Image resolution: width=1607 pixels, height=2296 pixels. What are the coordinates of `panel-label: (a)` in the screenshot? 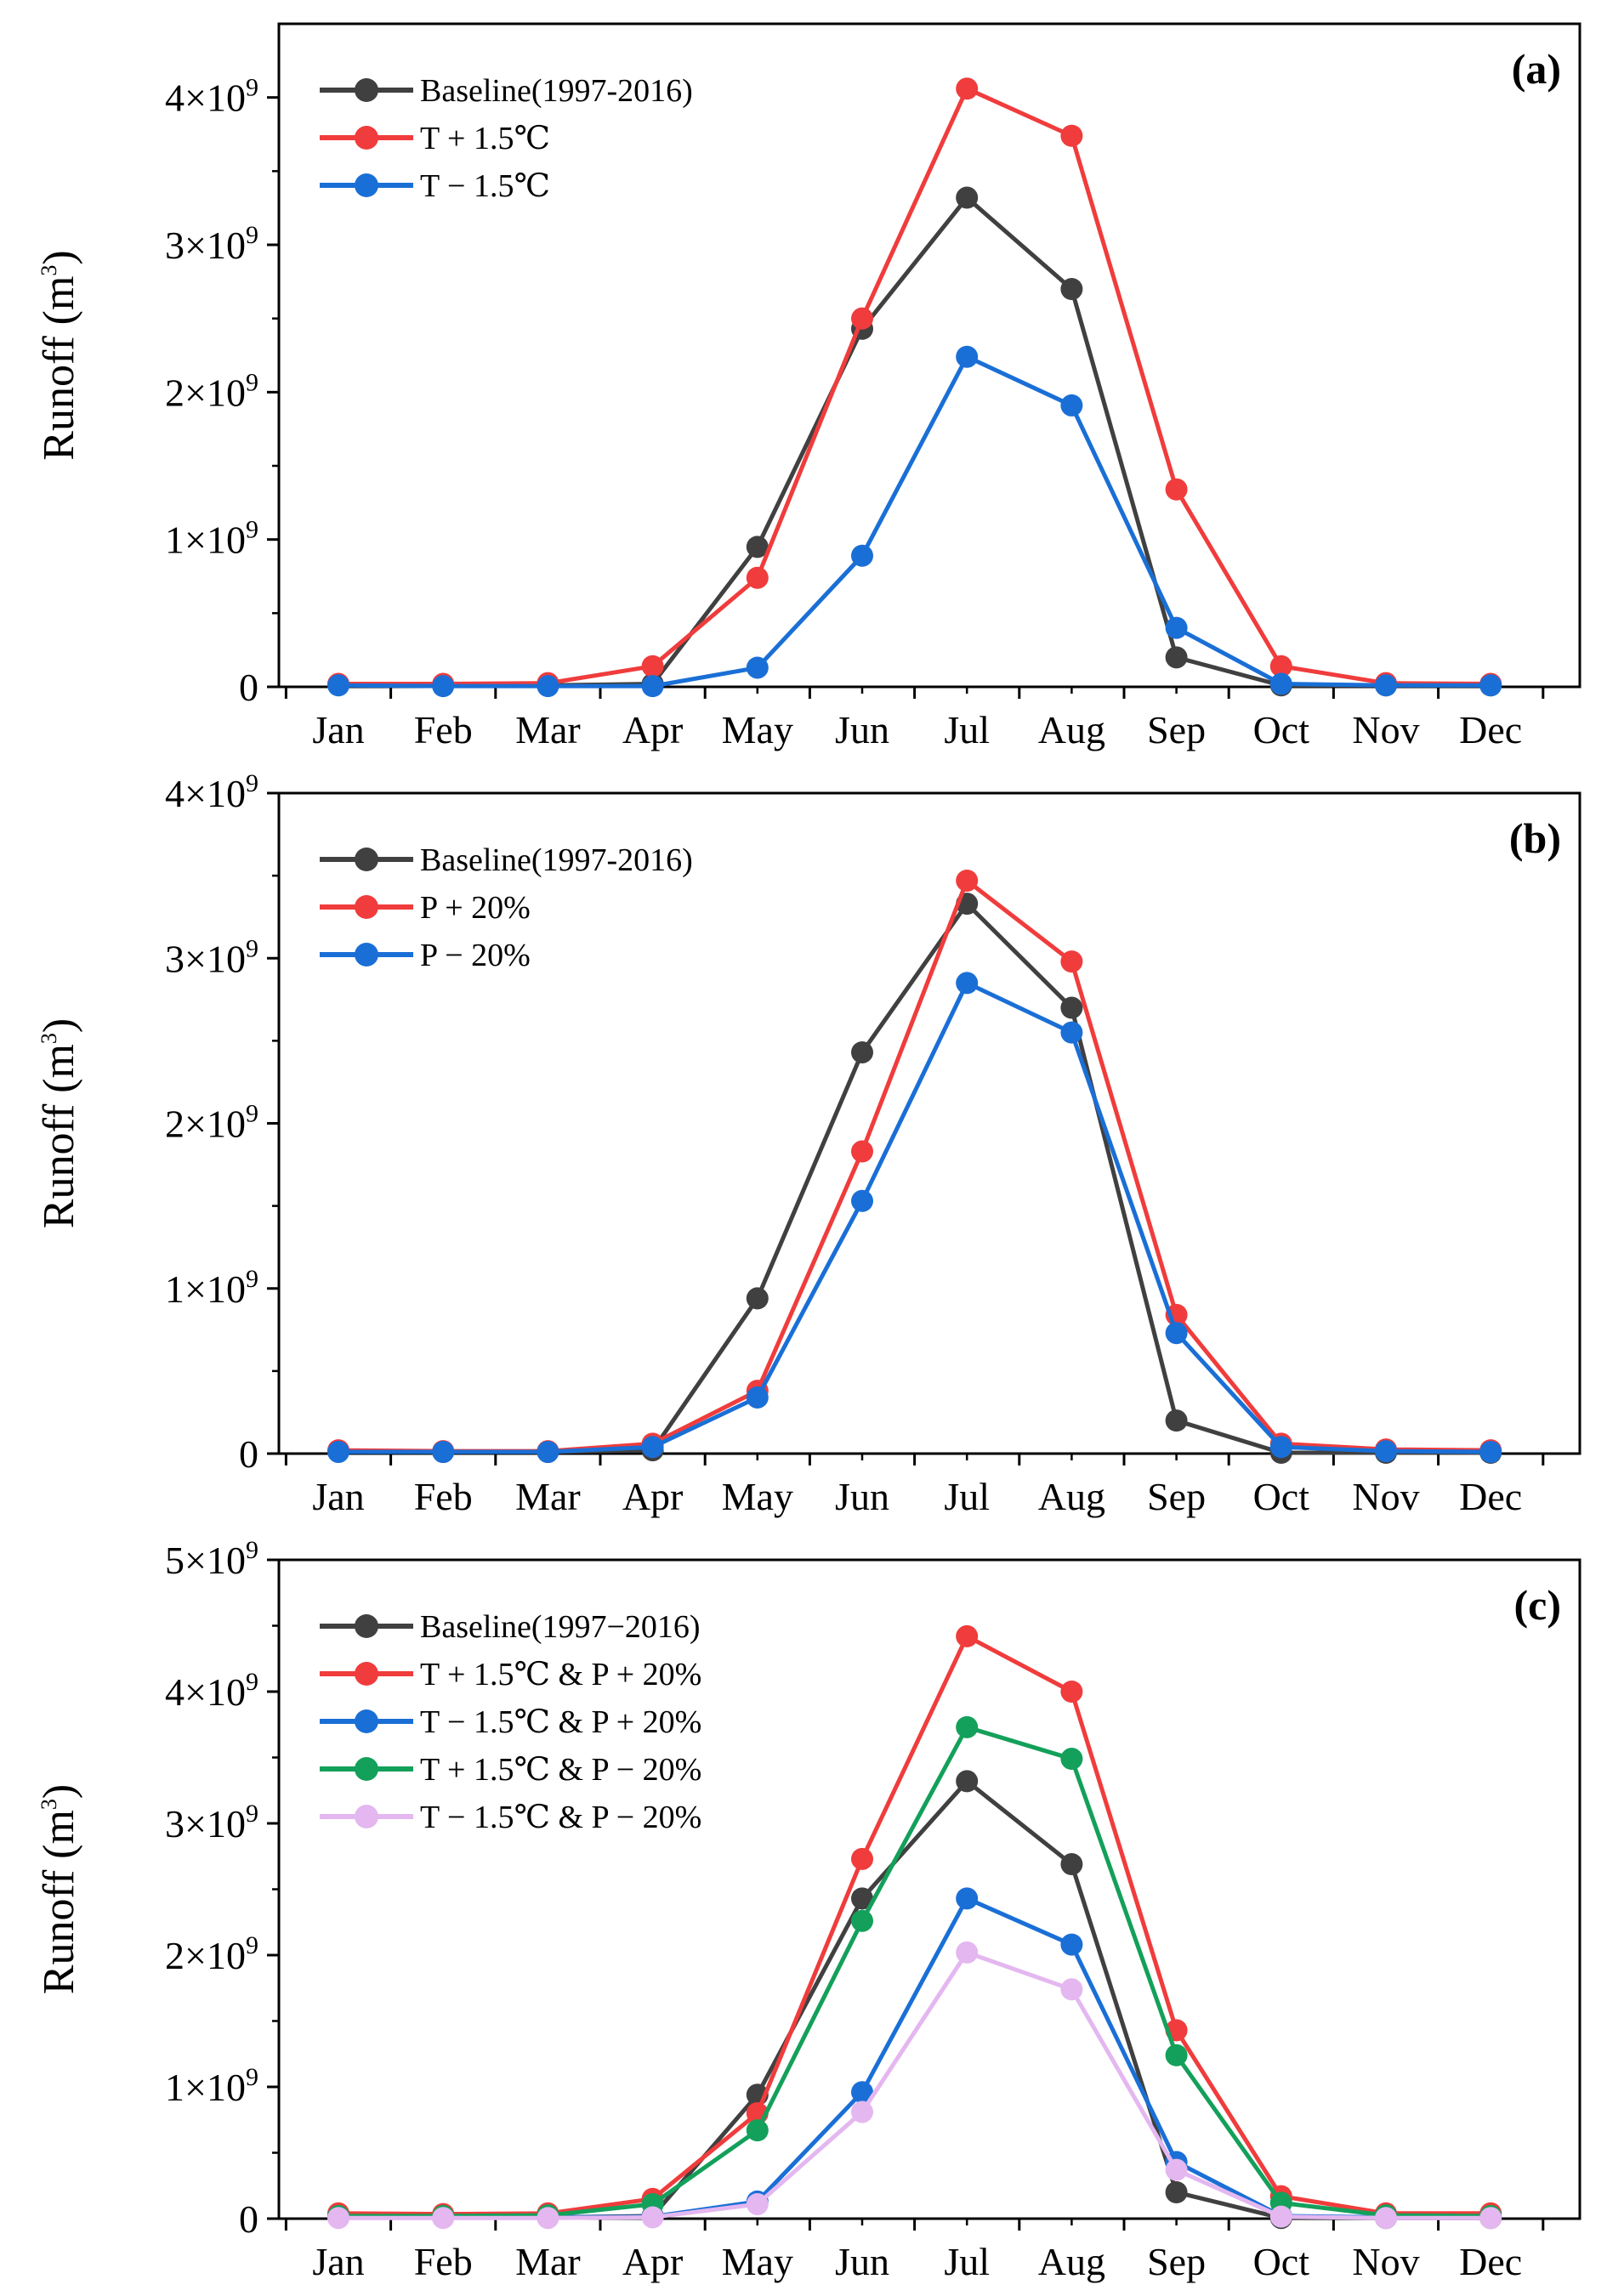 It's located at (1537, 69).